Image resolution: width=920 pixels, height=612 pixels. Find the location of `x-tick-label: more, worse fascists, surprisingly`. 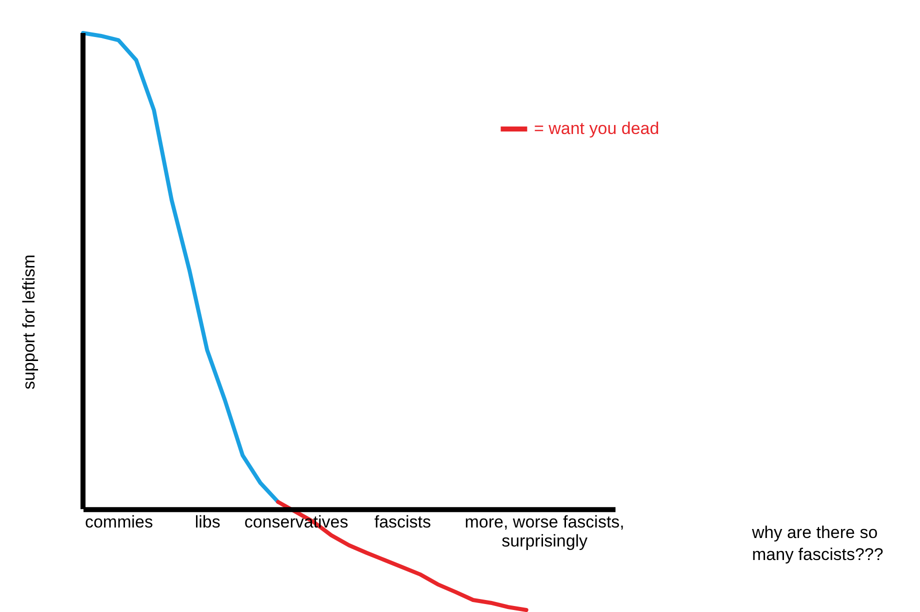

x-tick-label: more, worse fascists, surprisingly is located at coordinates (544, 531).